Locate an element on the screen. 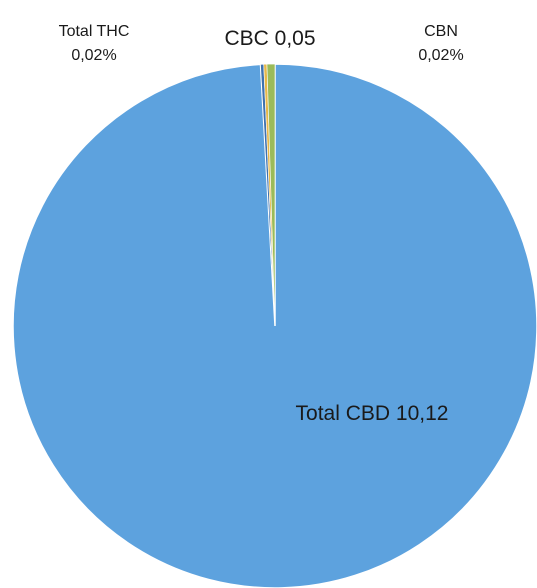 This screenshot has height=588, width=537. slice-label-cbc: CBC 0,05 is located at coordinates (269, 38).